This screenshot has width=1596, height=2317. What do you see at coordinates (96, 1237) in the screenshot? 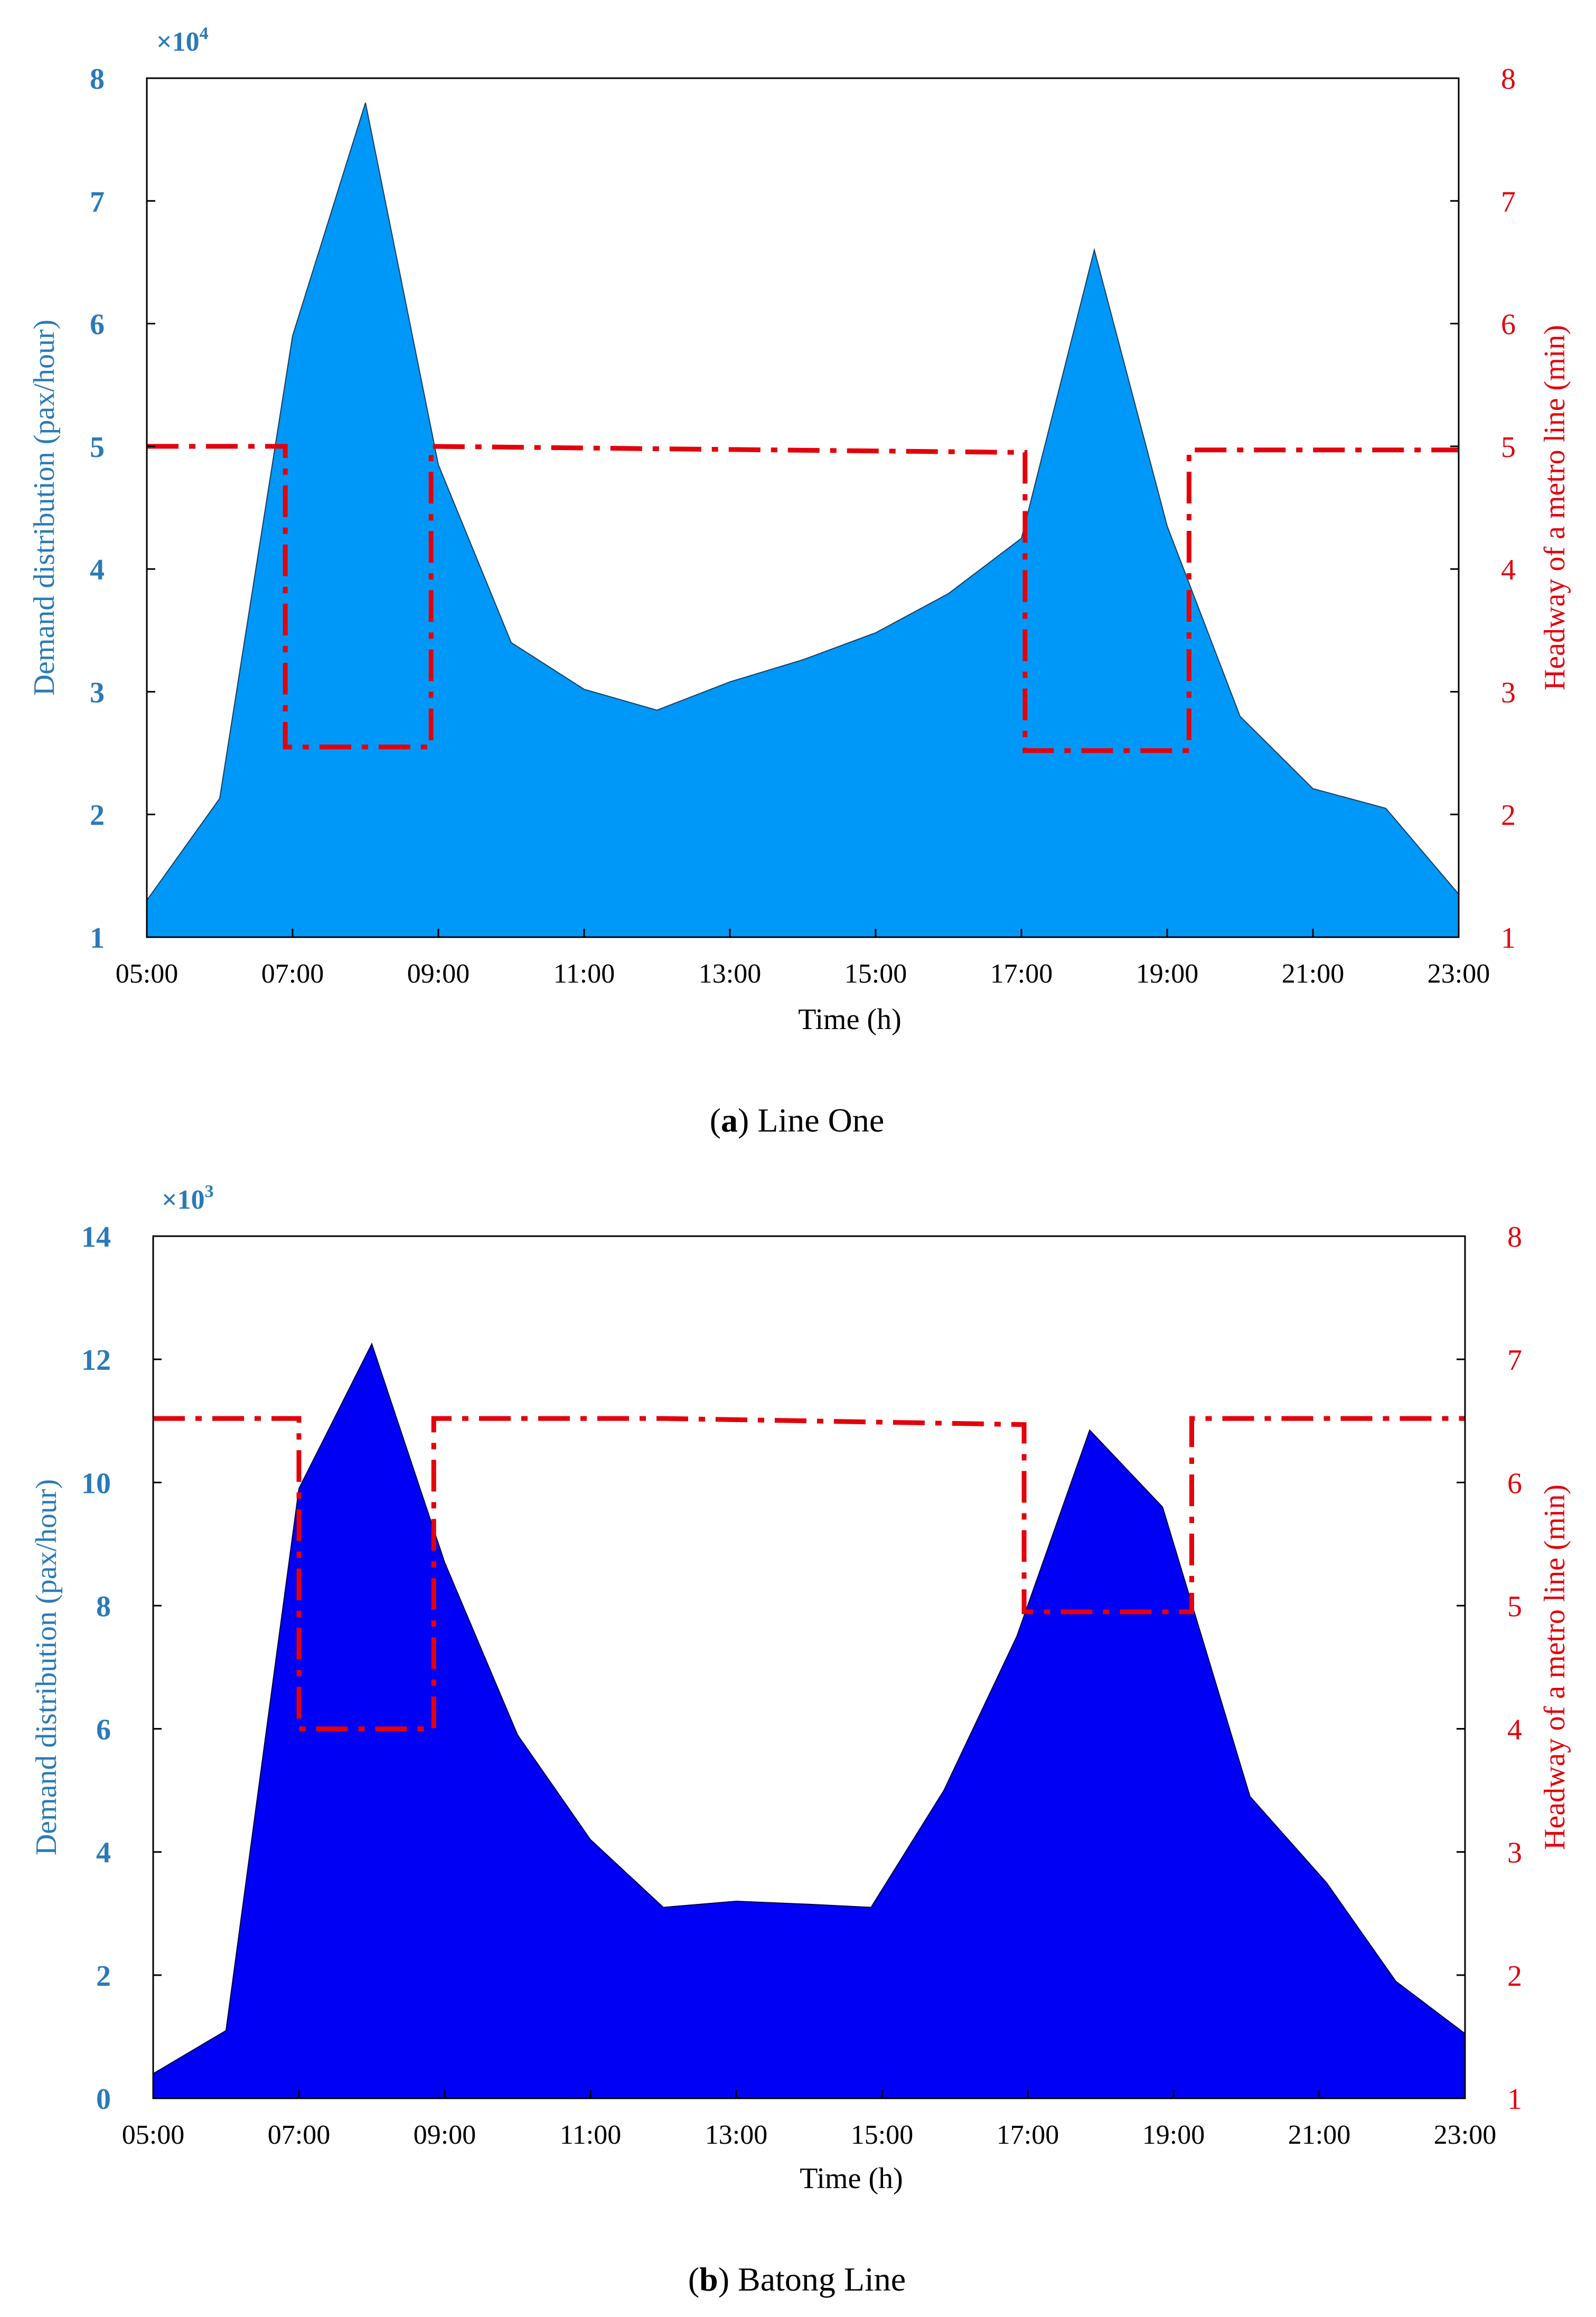
I see `left-tick-label: 14` at bounding box center [96, 1237].